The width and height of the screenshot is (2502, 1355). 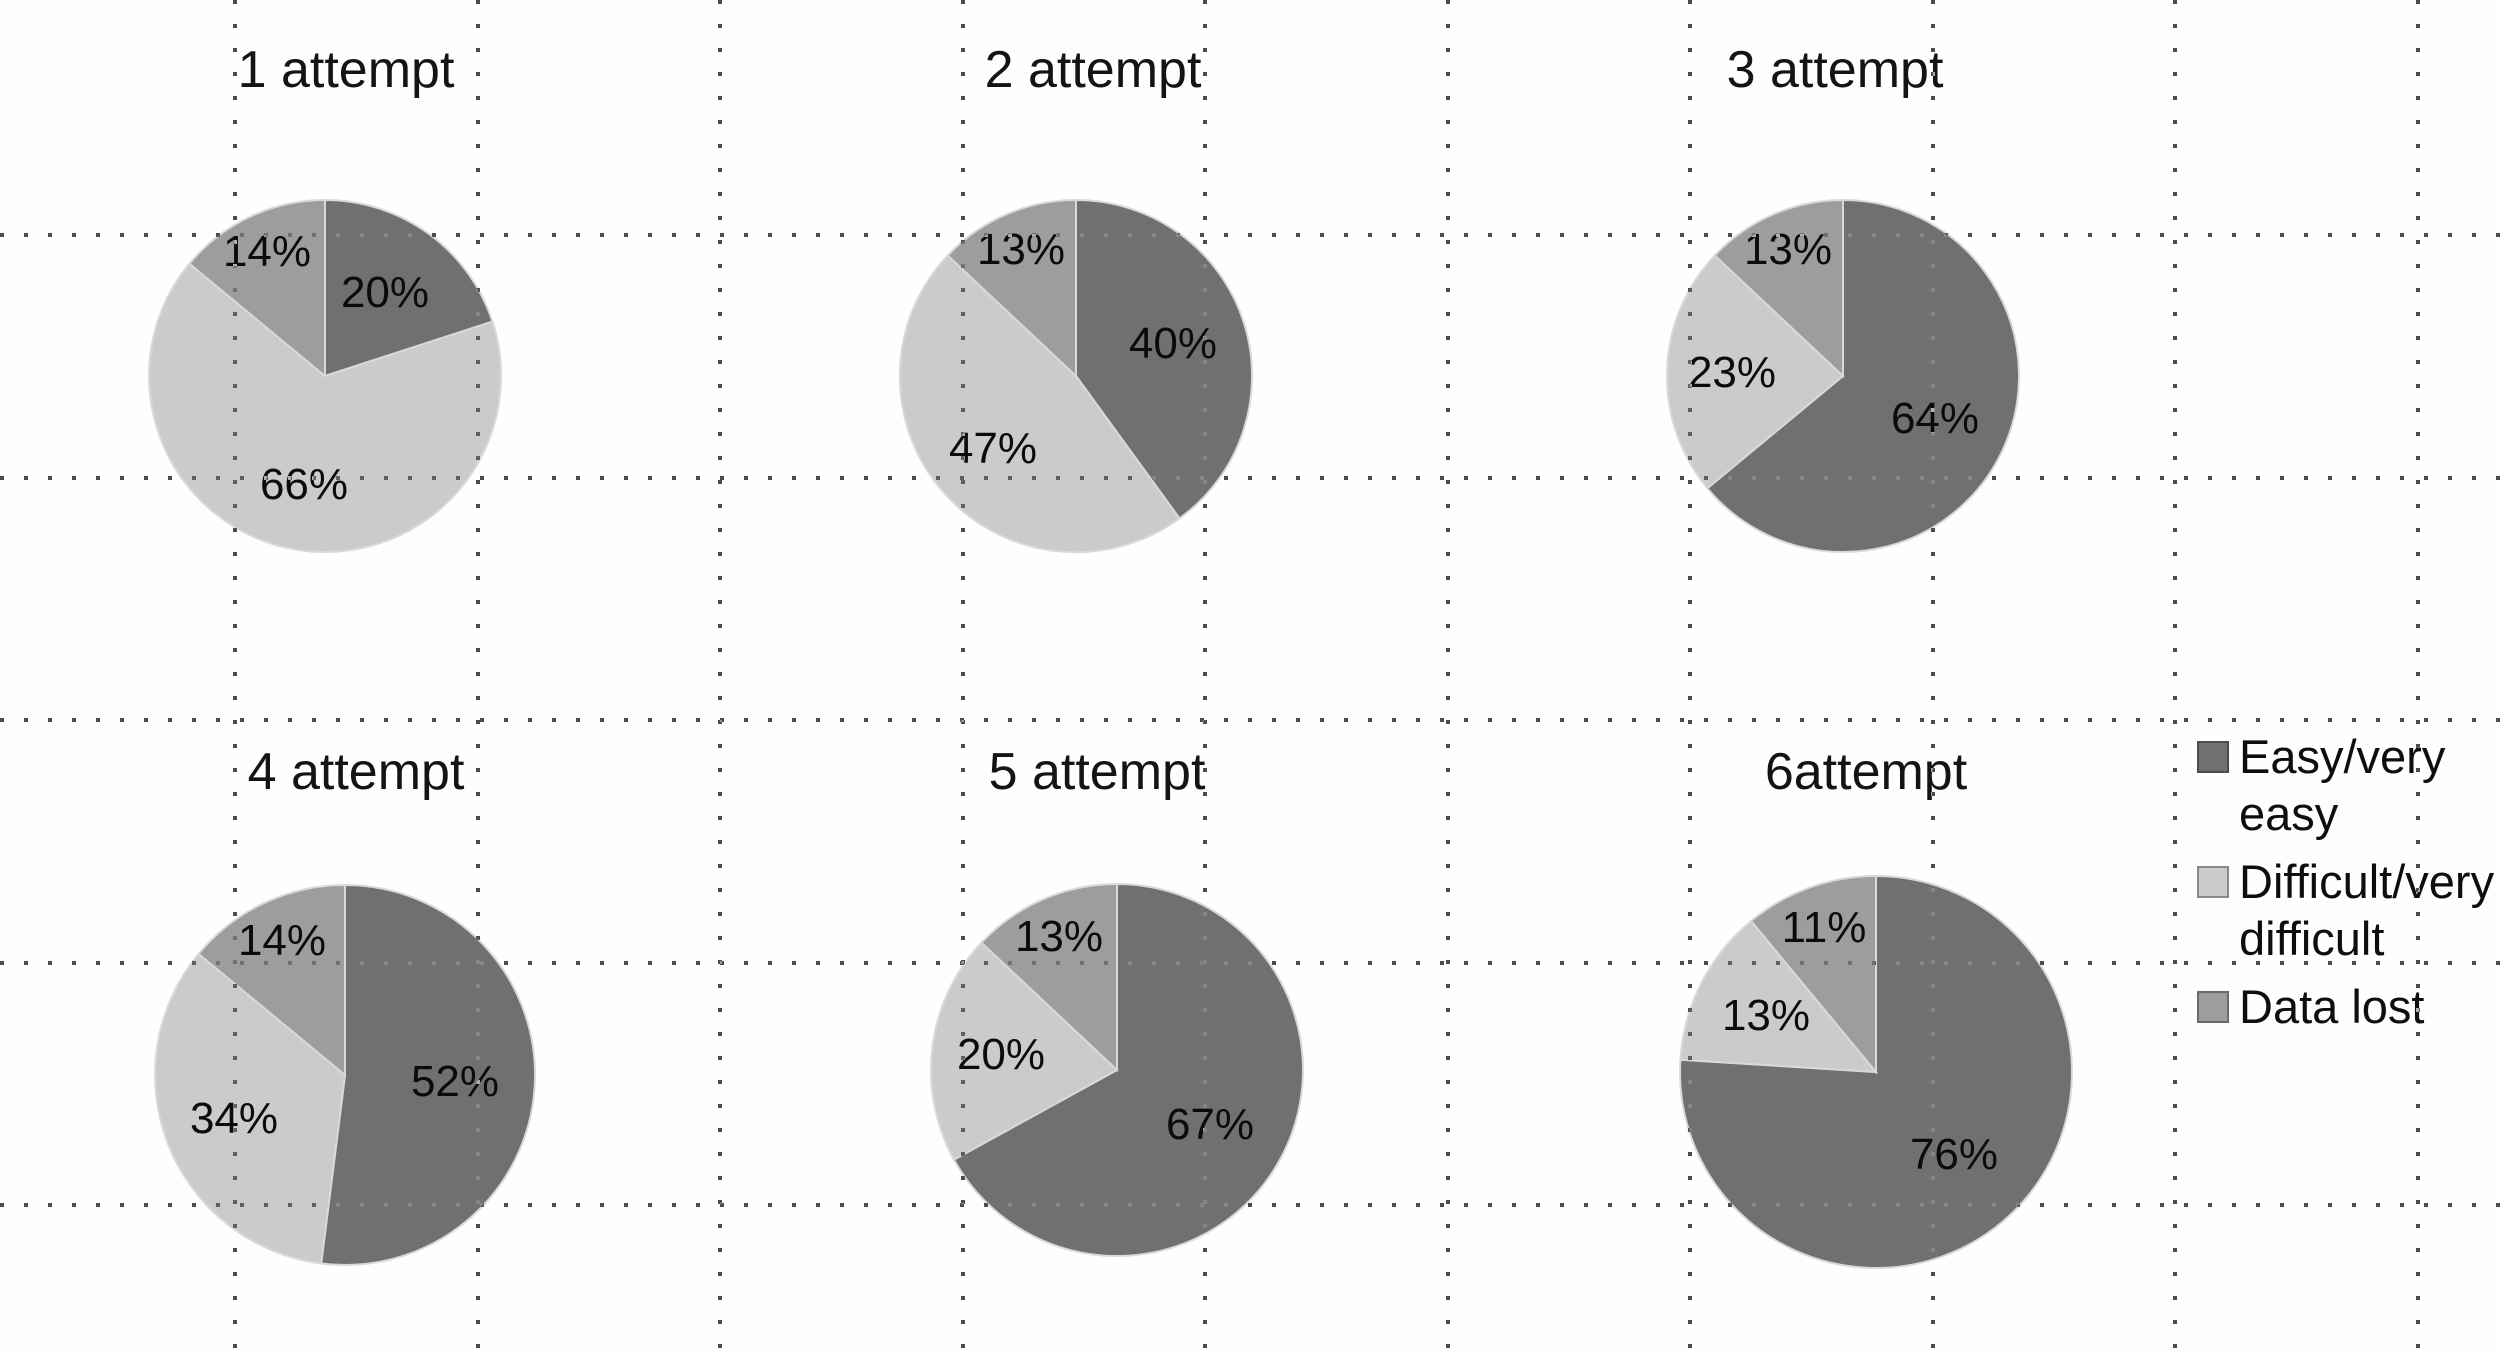 What do you see at coordinates (2332, 1006) in the screenshot?
I see `legend-label-lost: Data lost` at bounding box center [2332, 1006].